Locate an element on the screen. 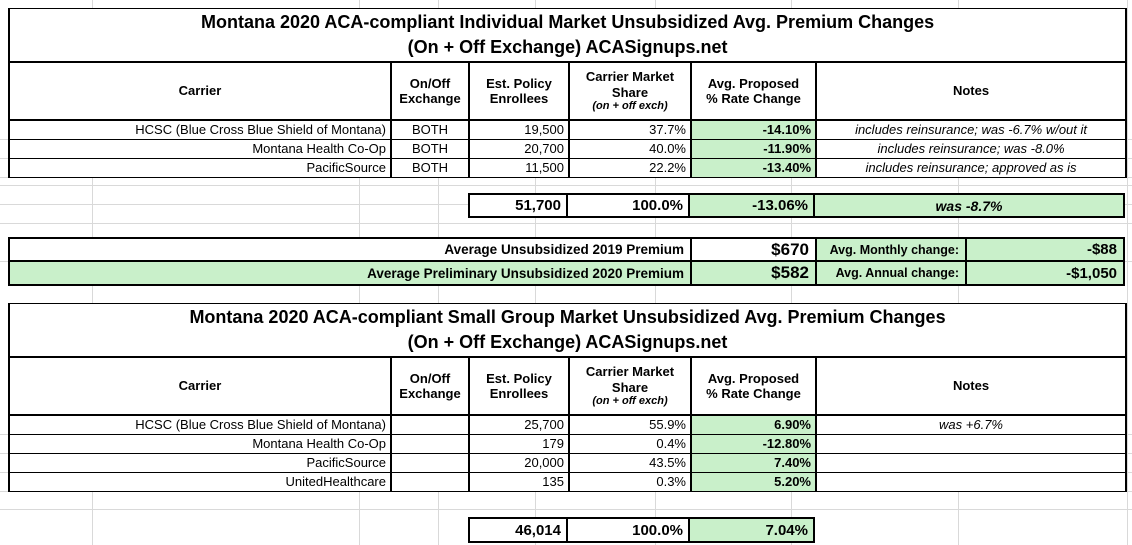  cell-note: includes reinsurance; was -6.7% w/out it is located at coordinates (971, 129).